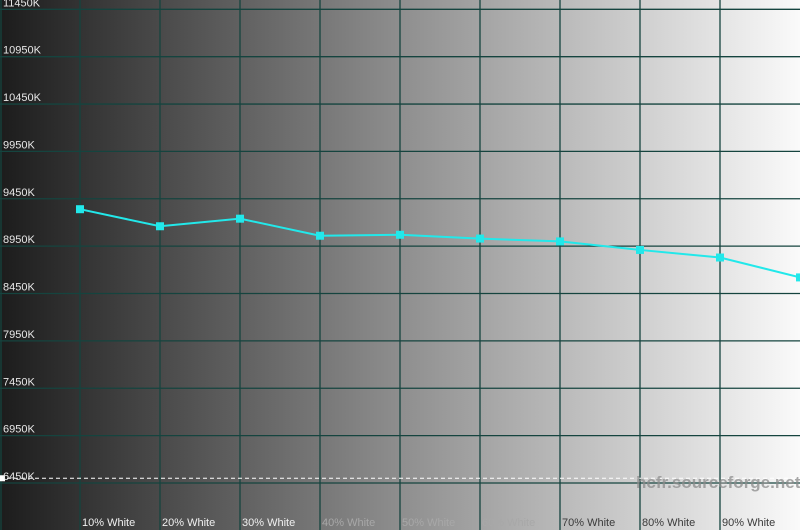  I want to click on y-tick-label: 10950K, so click(22, 51).